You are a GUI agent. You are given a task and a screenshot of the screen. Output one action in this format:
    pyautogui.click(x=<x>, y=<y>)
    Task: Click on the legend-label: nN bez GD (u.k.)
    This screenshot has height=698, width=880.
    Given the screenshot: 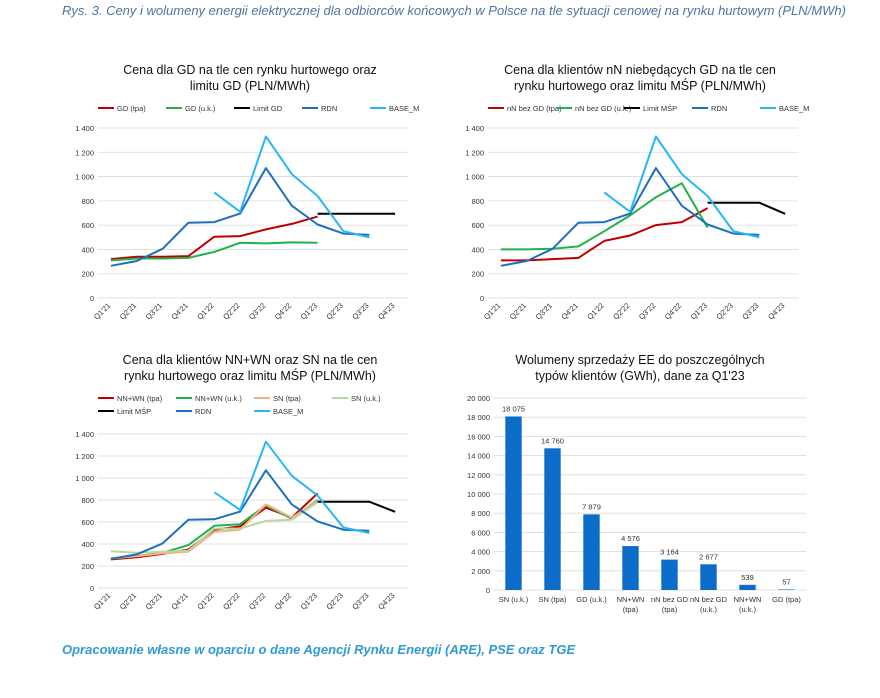 What is the action you would take?
    pyautogui.click(x=603, y=108)
    